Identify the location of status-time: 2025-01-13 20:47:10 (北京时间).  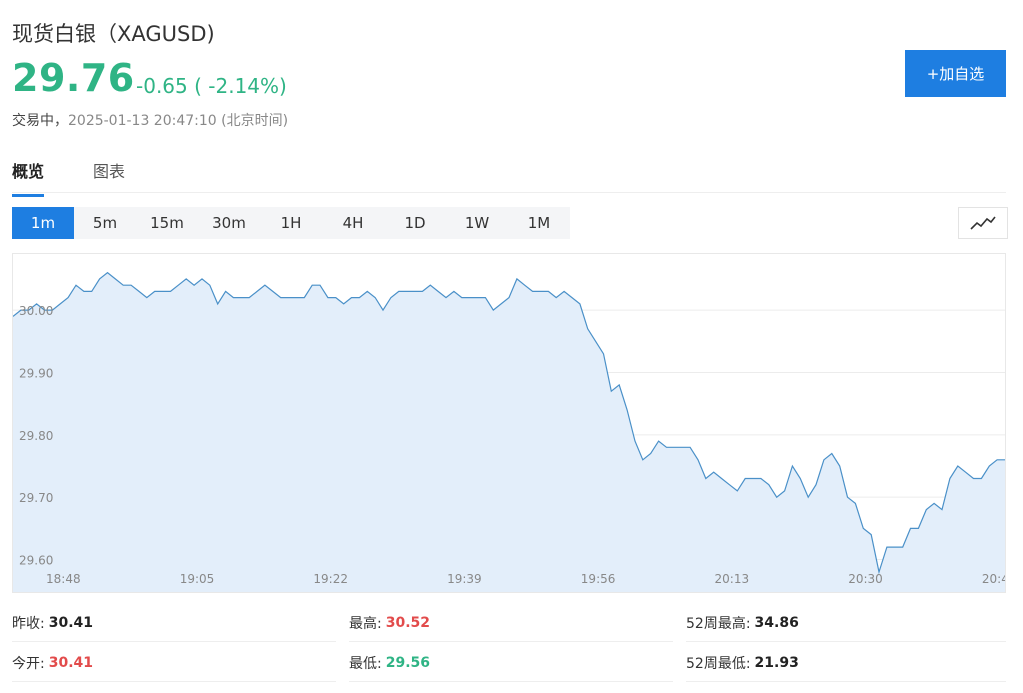
(178, 121).